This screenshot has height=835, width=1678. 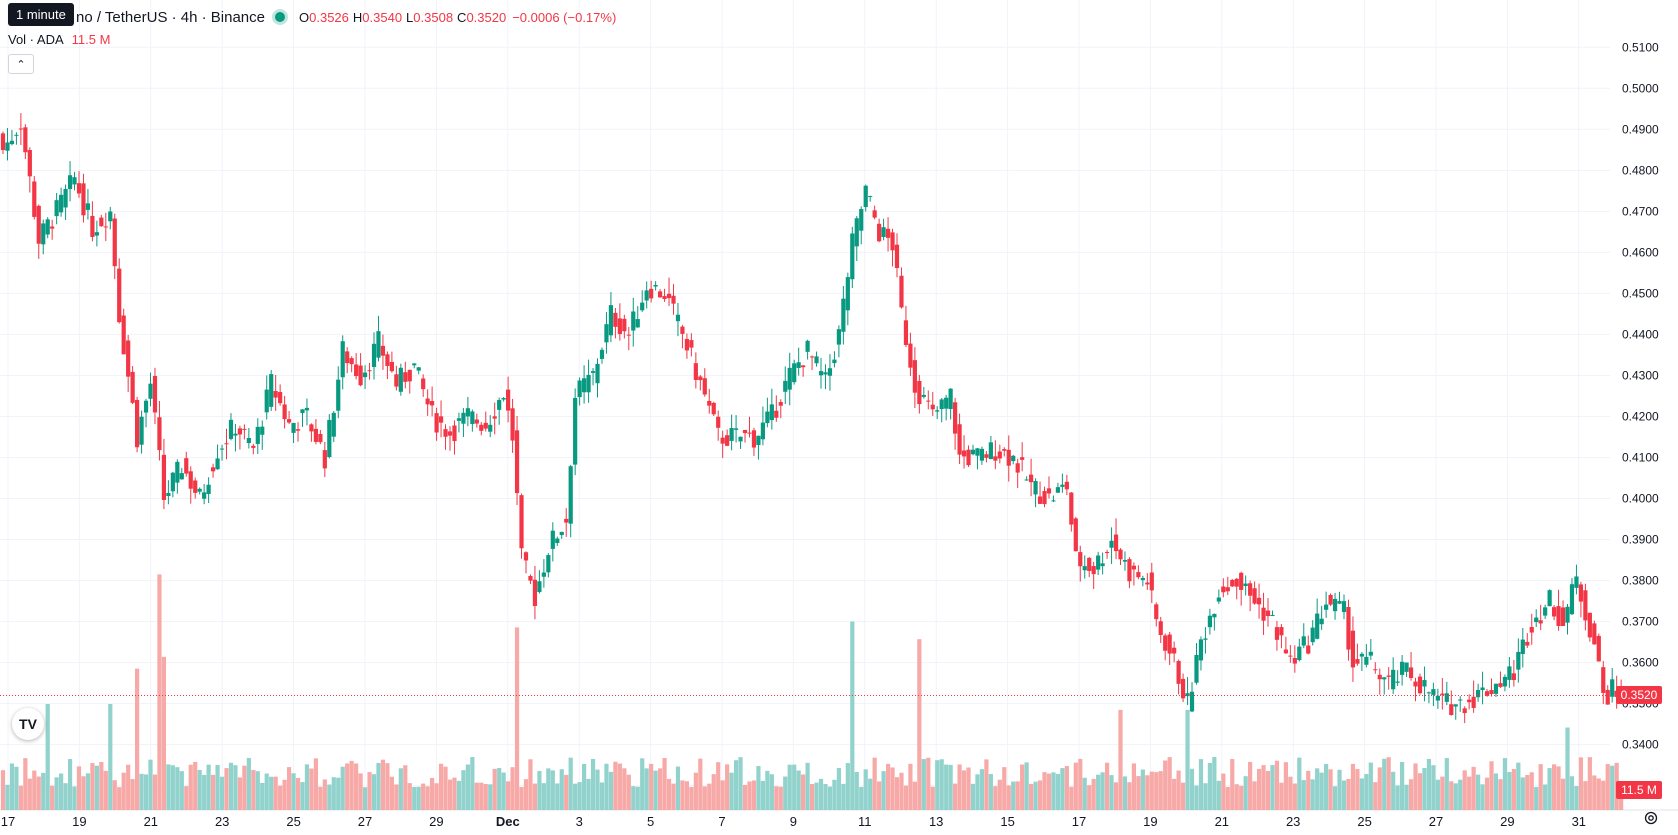 What do you see at coordinates (1364, 821) in the screenshot?
I see `x-tick-label: 25` at bounding box center [1364, 821].